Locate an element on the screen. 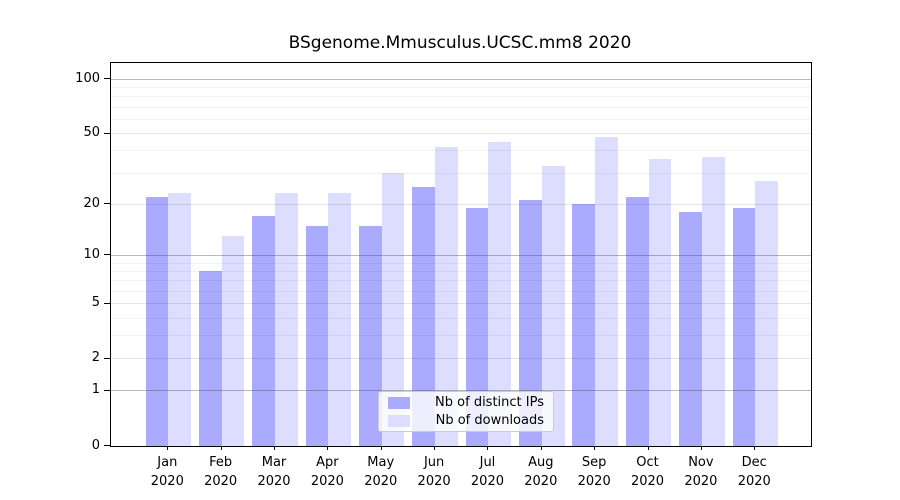  x-axis-tick-label: Apr 2020 is located at coordinates (327, 472).